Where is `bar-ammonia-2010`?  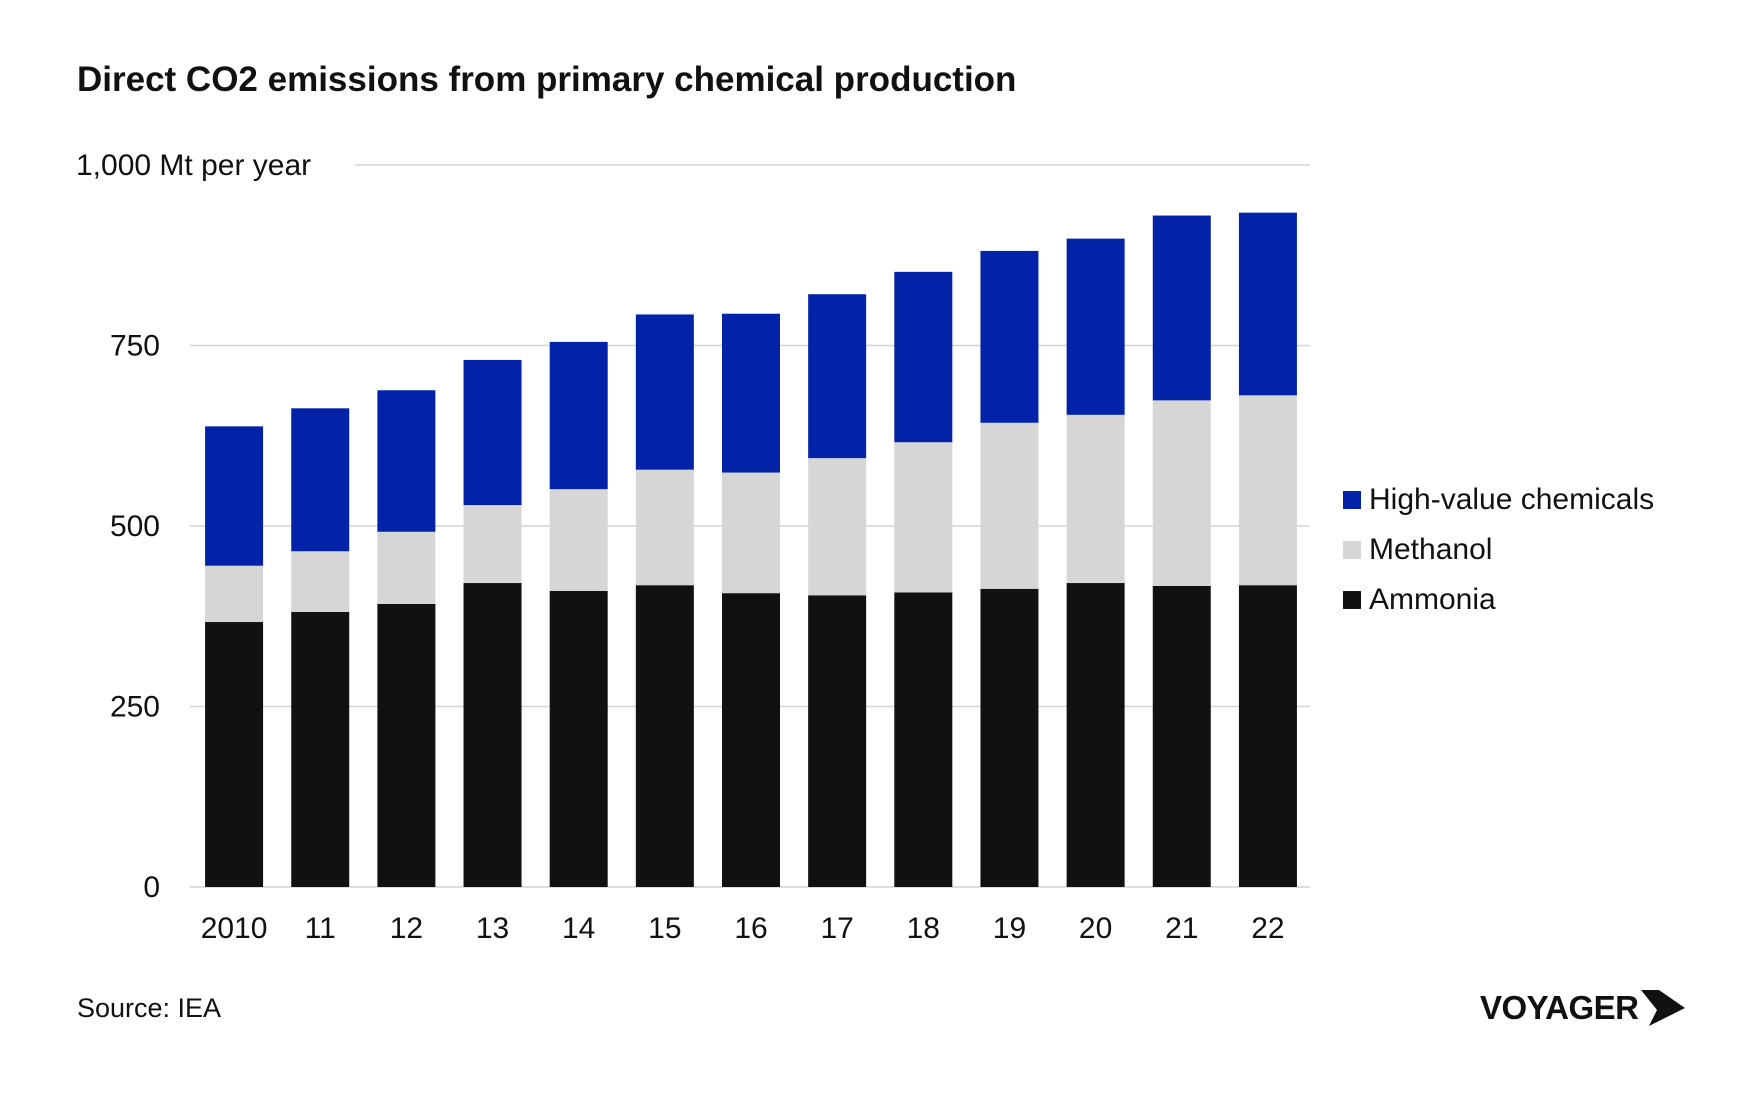 bar-ammonia-2010 is located at coordinates (234, 754).